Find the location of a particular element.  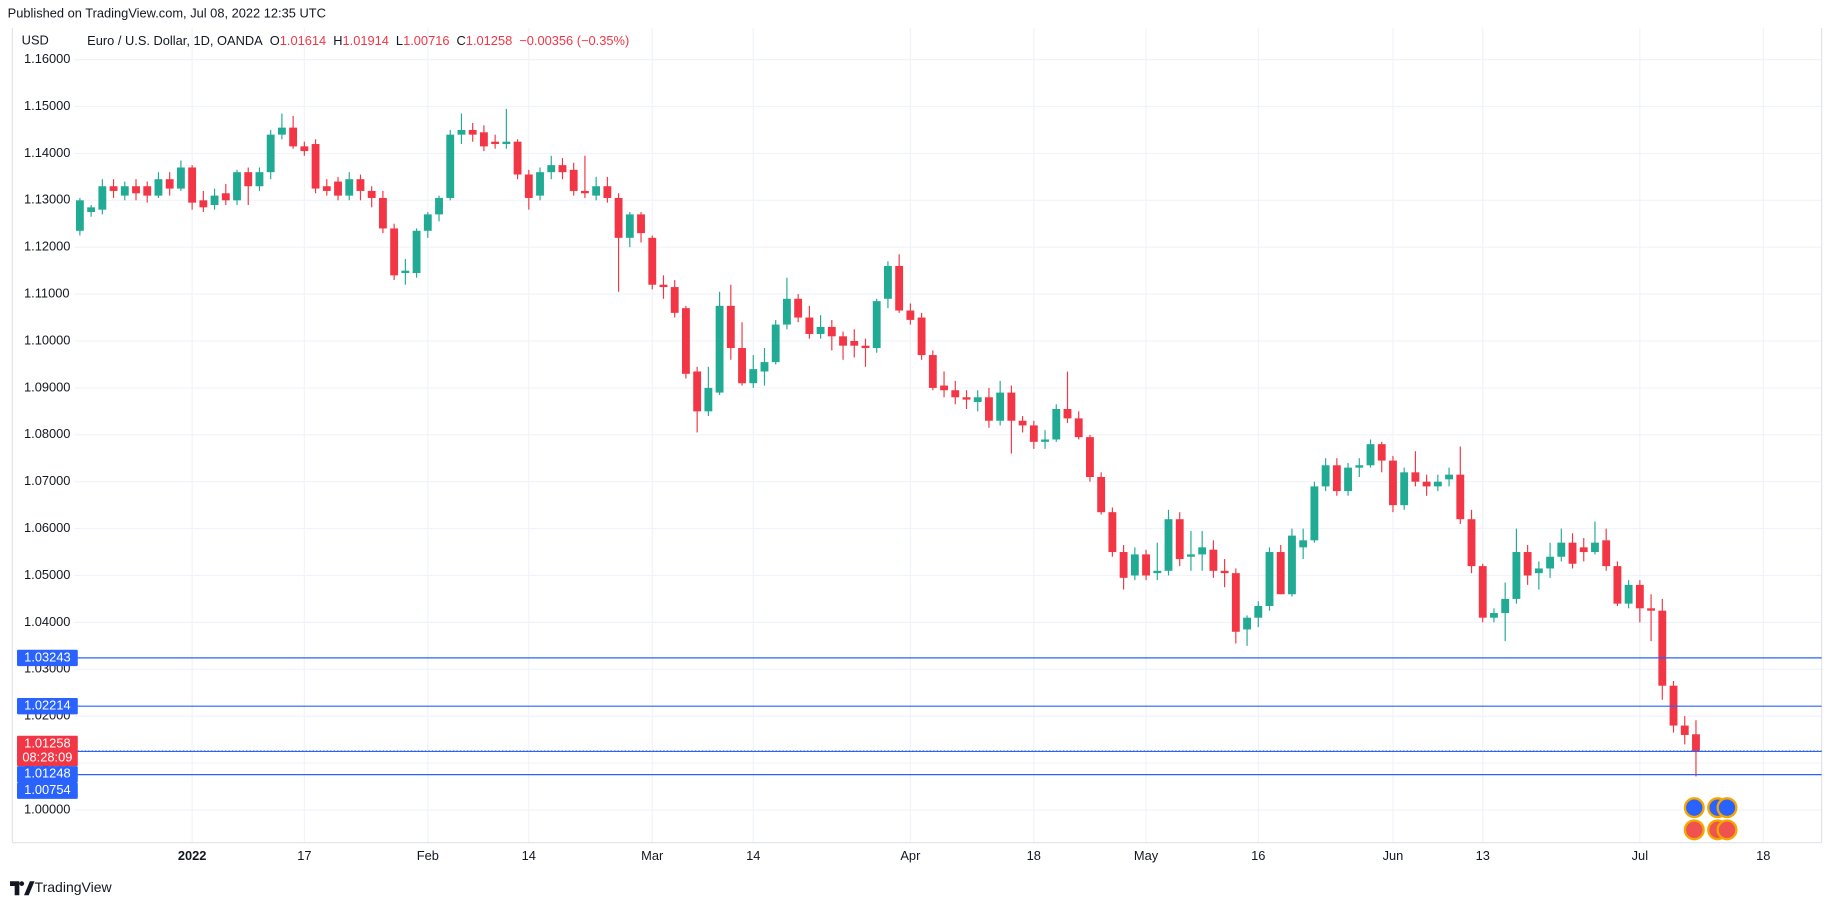

change: −0.00356 (−0.35%) is located at coordinates (574, 40).